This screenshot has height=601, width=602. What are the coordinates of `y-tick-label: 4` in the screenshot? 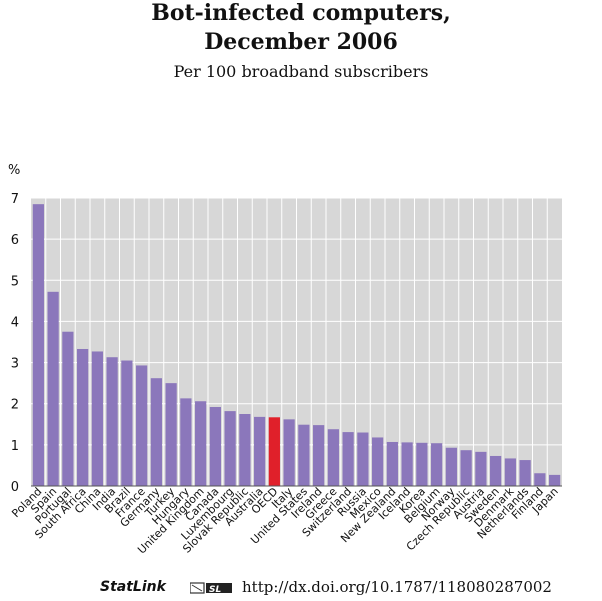 It's located at (15, 322).